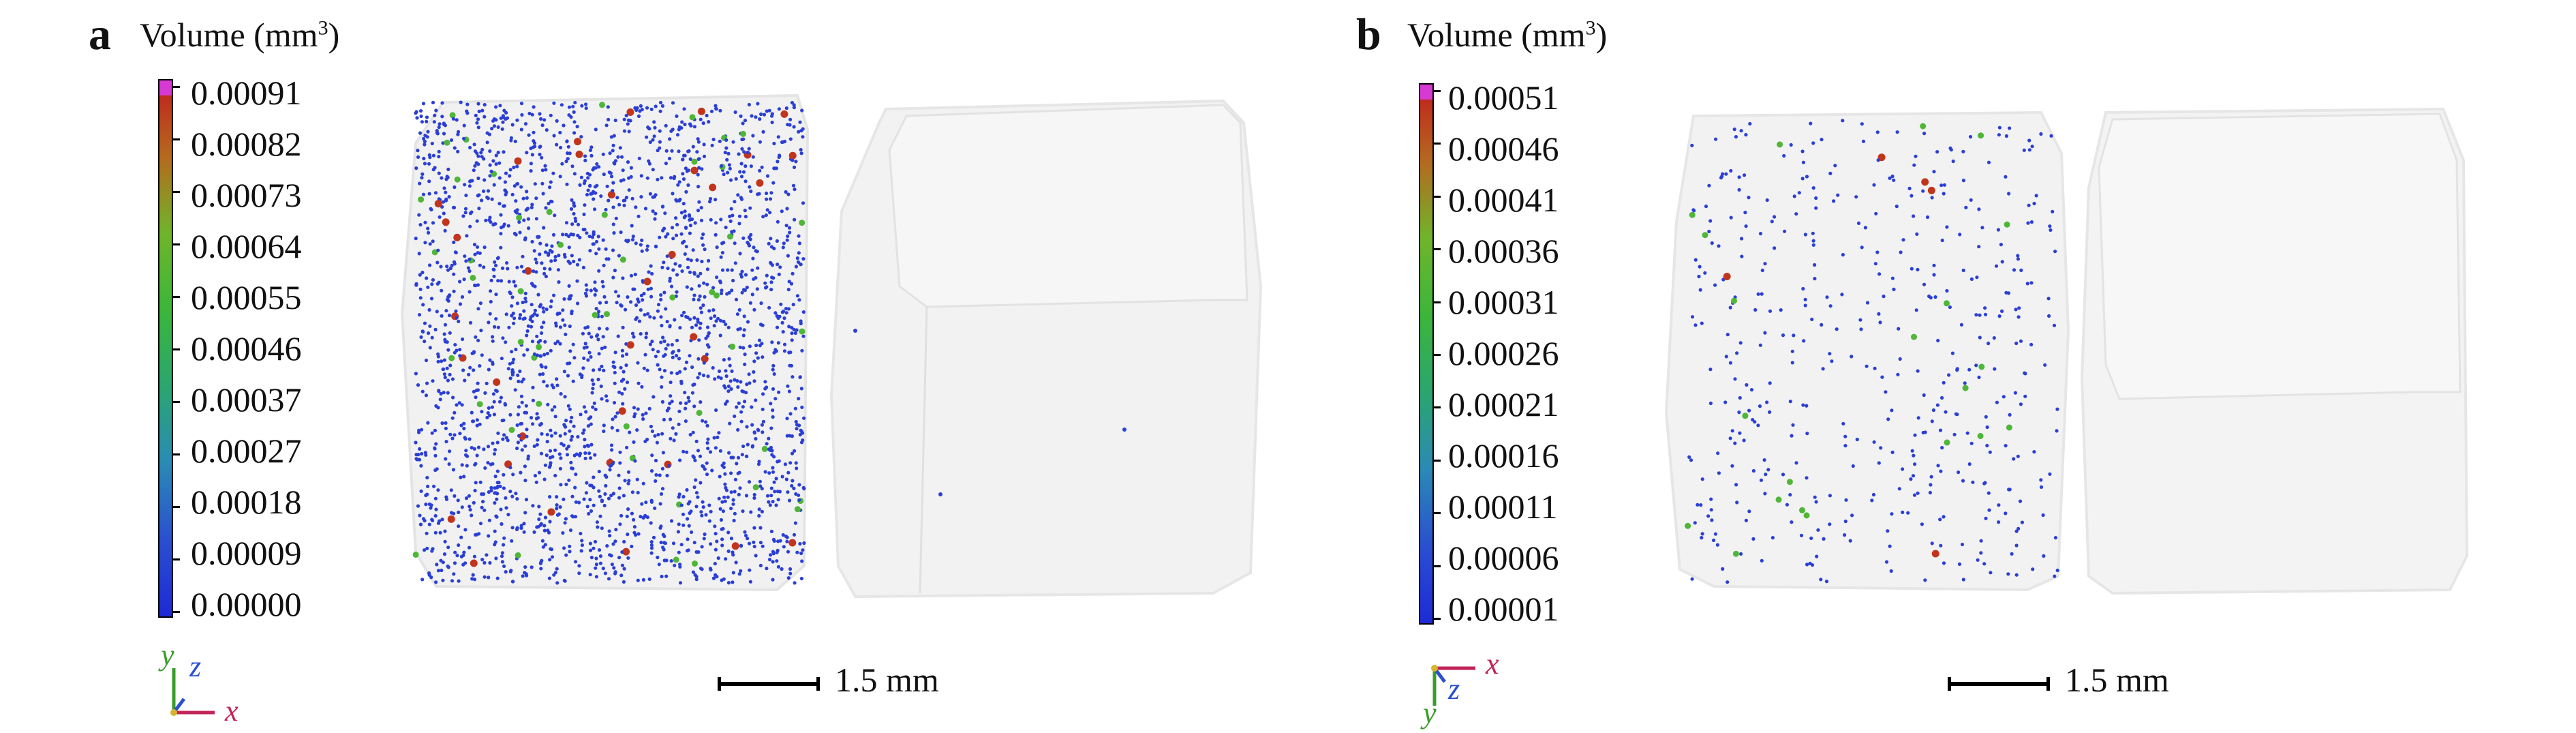  I want to click on panel-letter: a, so click(100, 34).